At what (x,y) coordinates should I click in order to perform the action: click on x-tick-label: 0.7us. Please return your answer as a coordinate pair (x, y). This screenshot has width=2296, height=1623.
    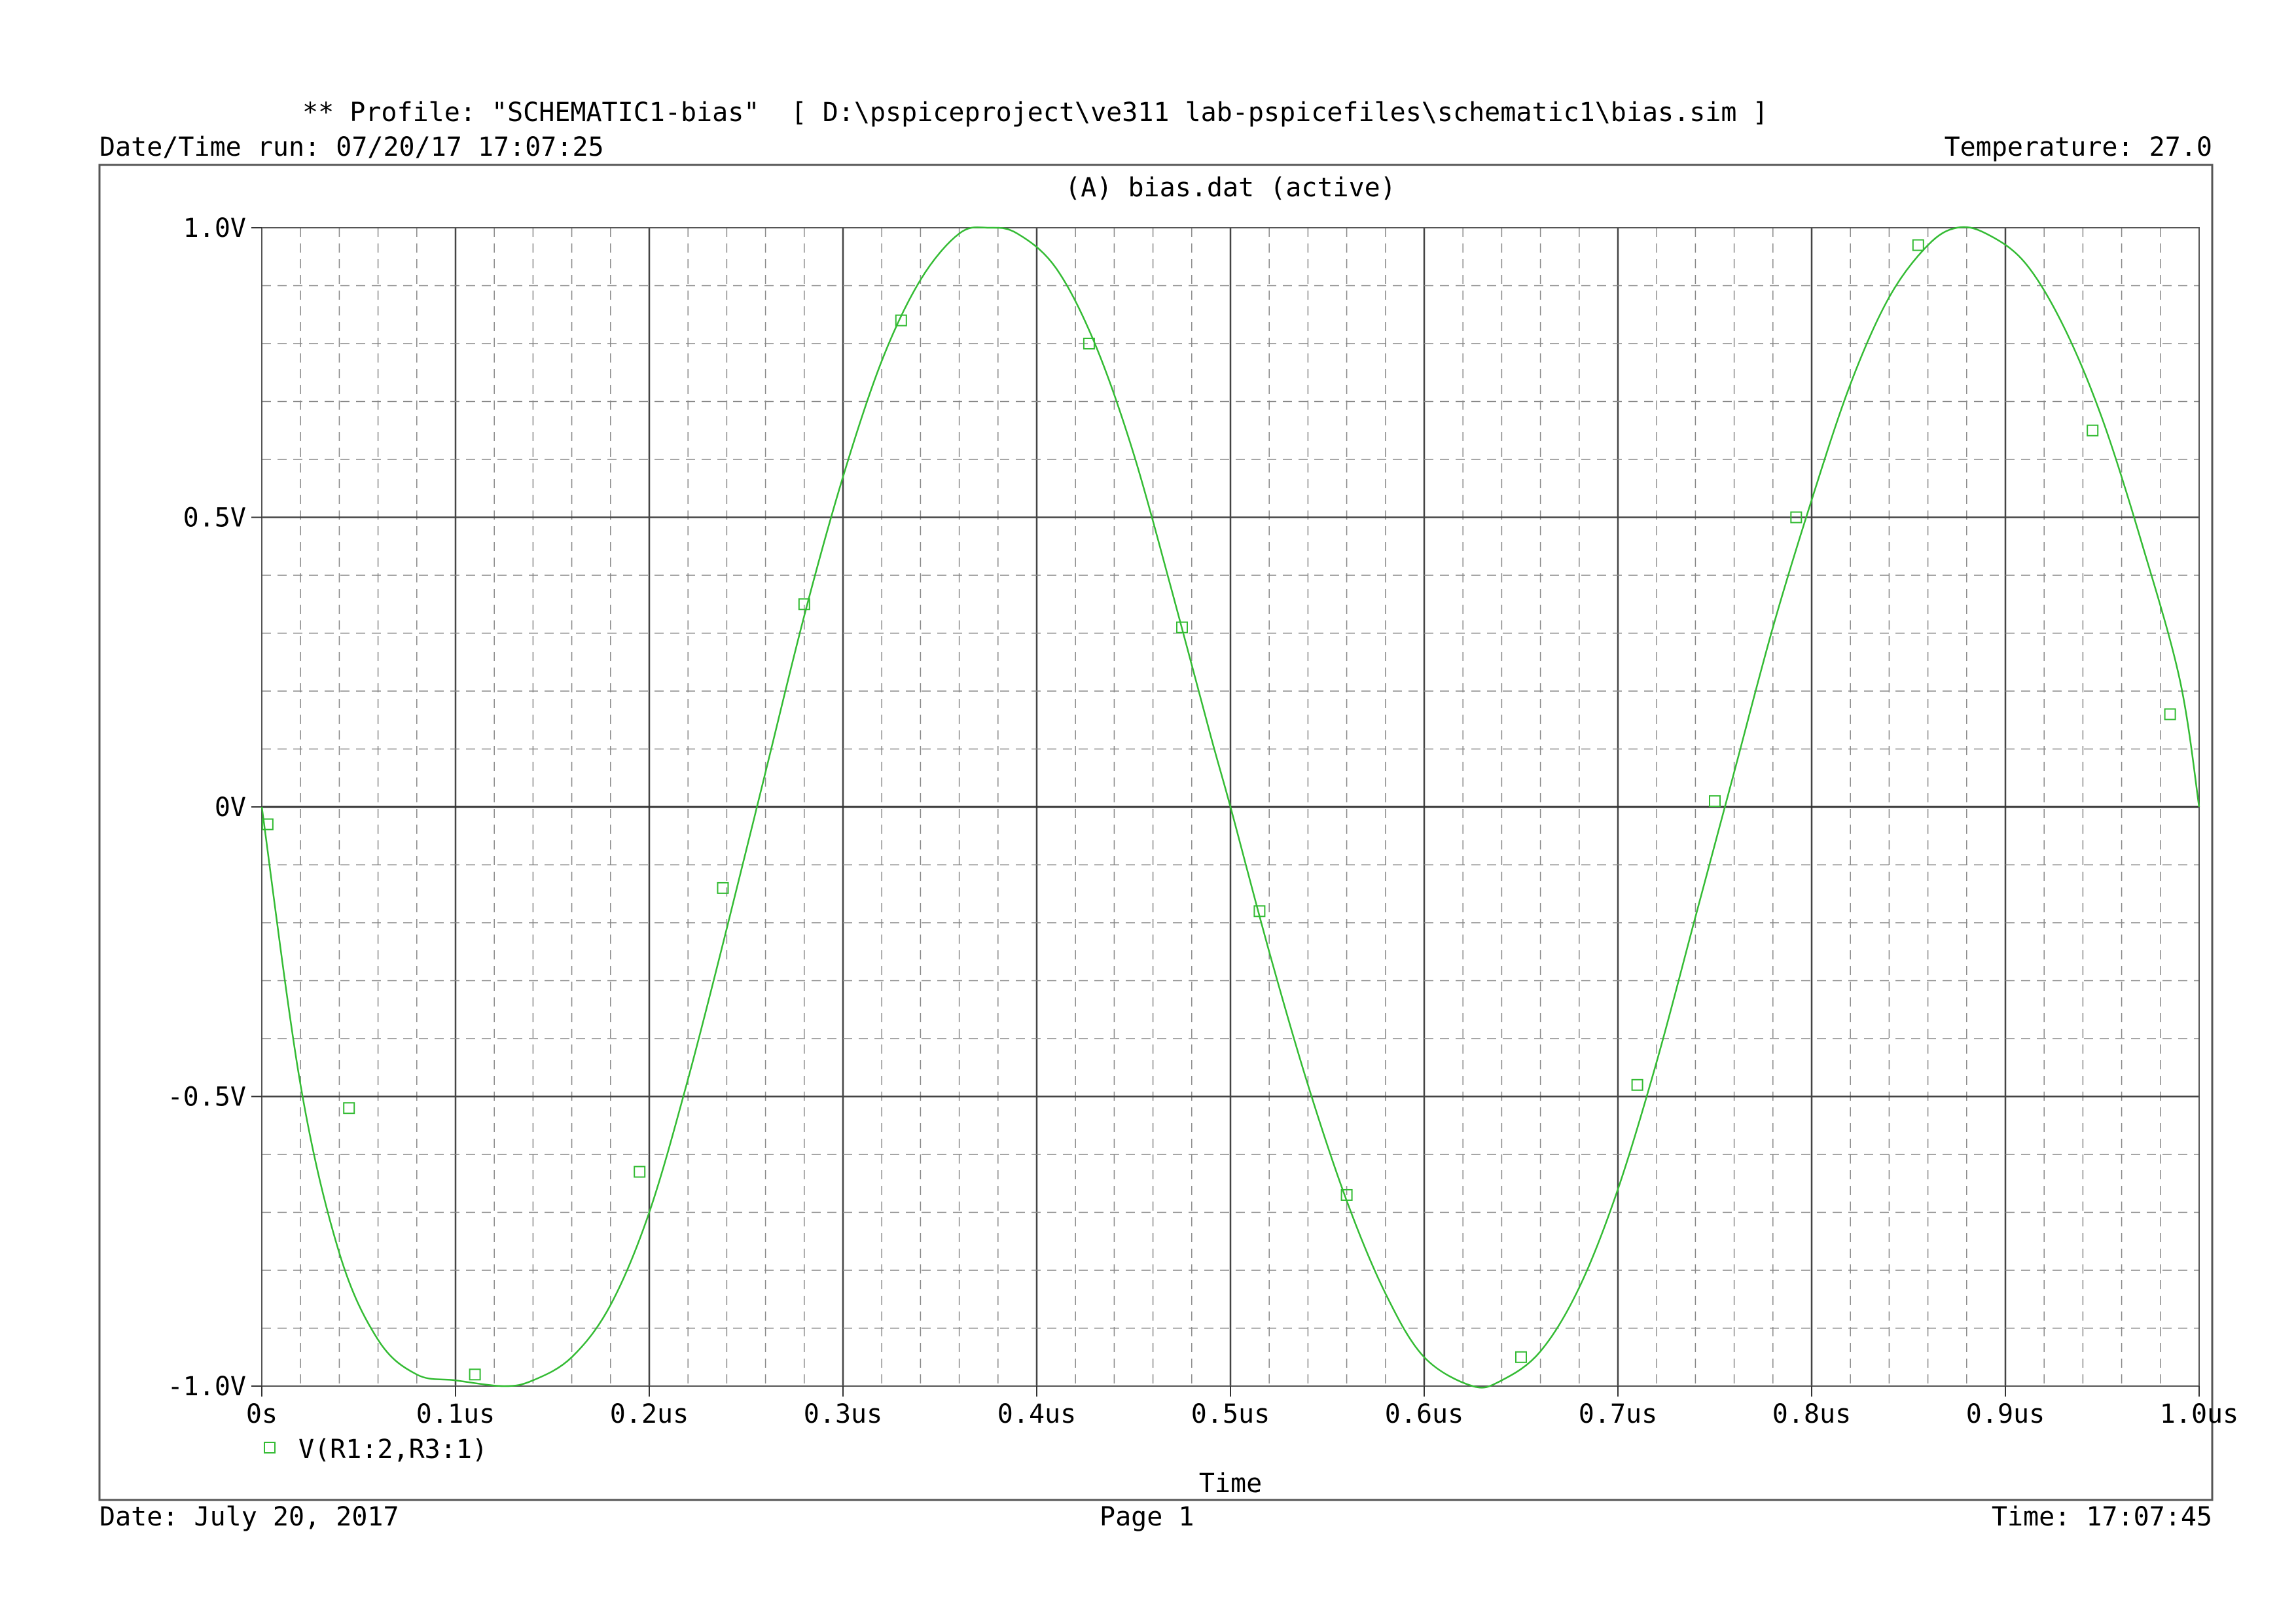
    Looking at the image, I should click on (1618, 1414).